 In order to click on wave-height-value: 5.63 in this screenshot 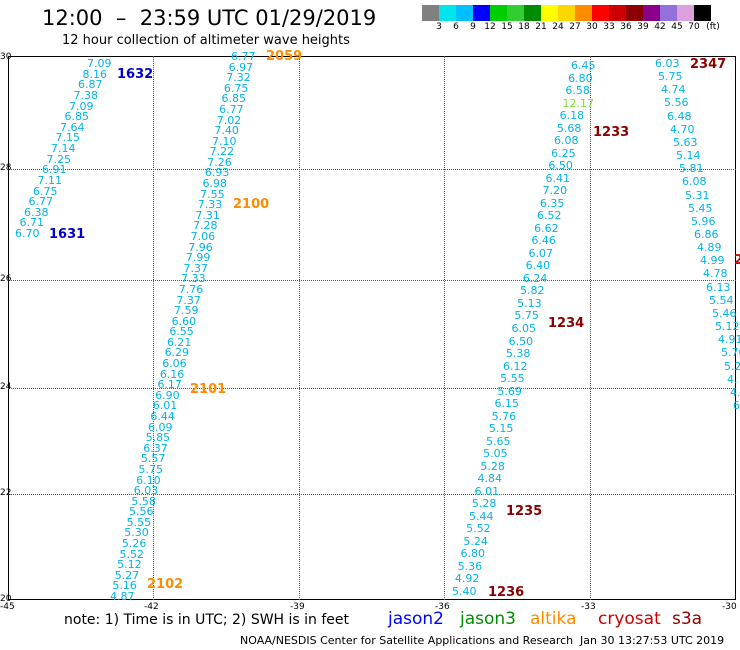, I will do `click(685, 142)`.